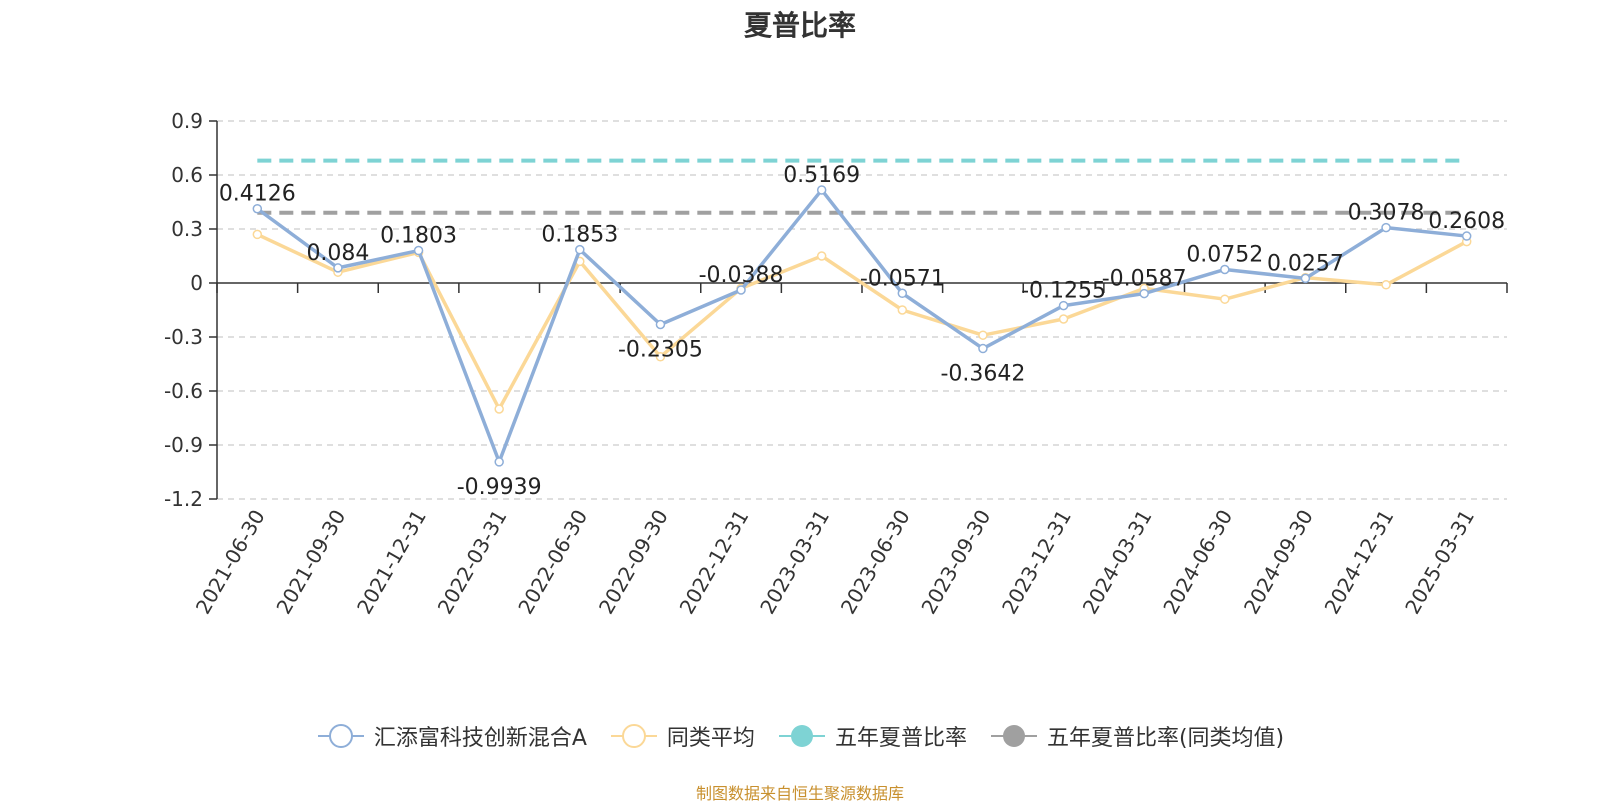 This screenshot has width=1600, height=804. Describe the element at coordinates (257, 194) in the screenshot. I see `data-label: 0.4126` at that location.